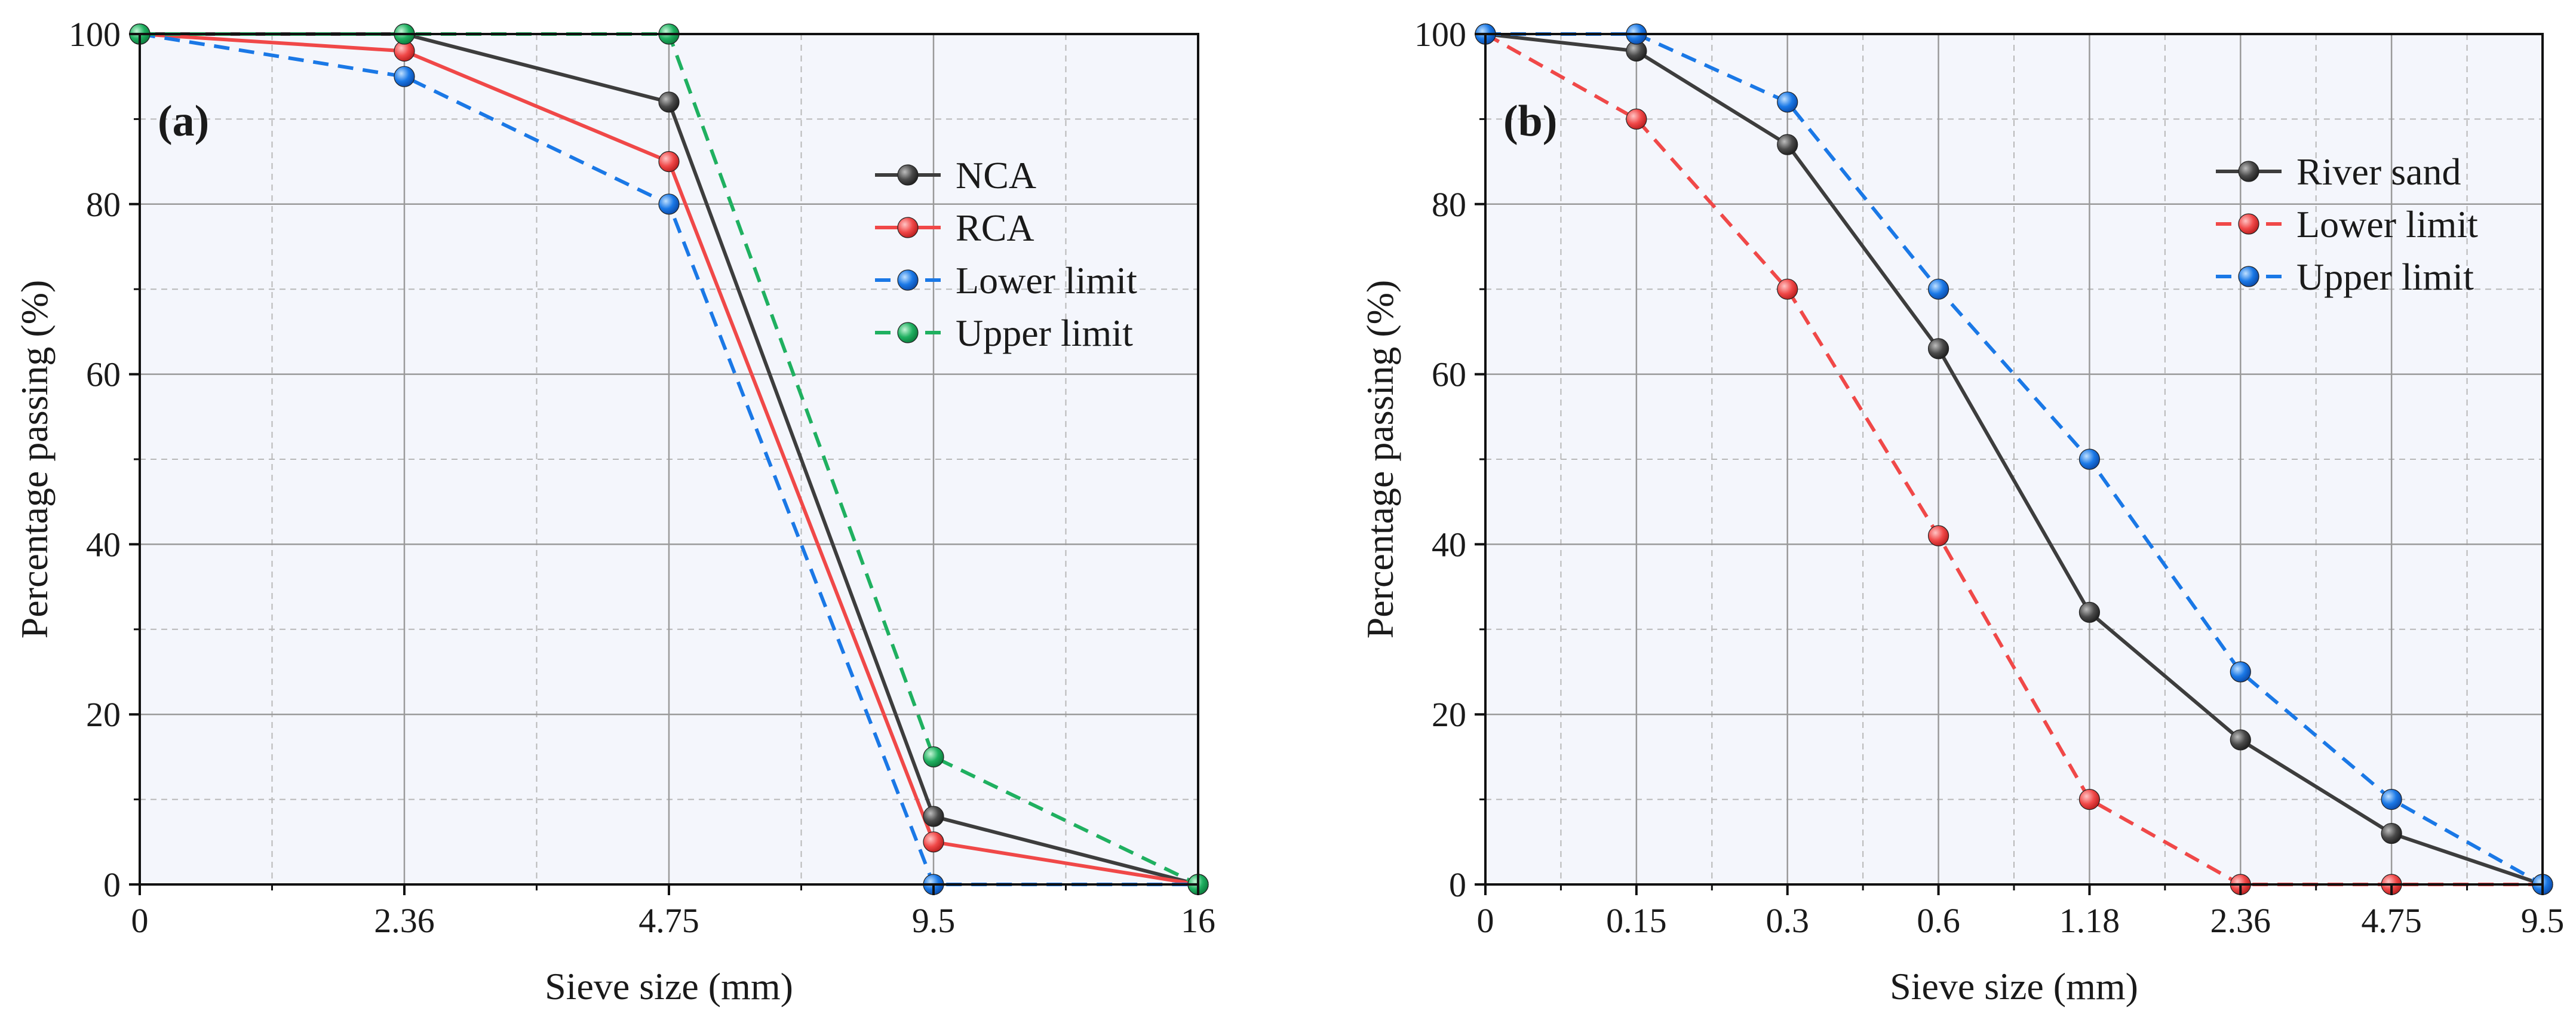  I want to click on x-tick-label: 0.15, so click(1636, 921).